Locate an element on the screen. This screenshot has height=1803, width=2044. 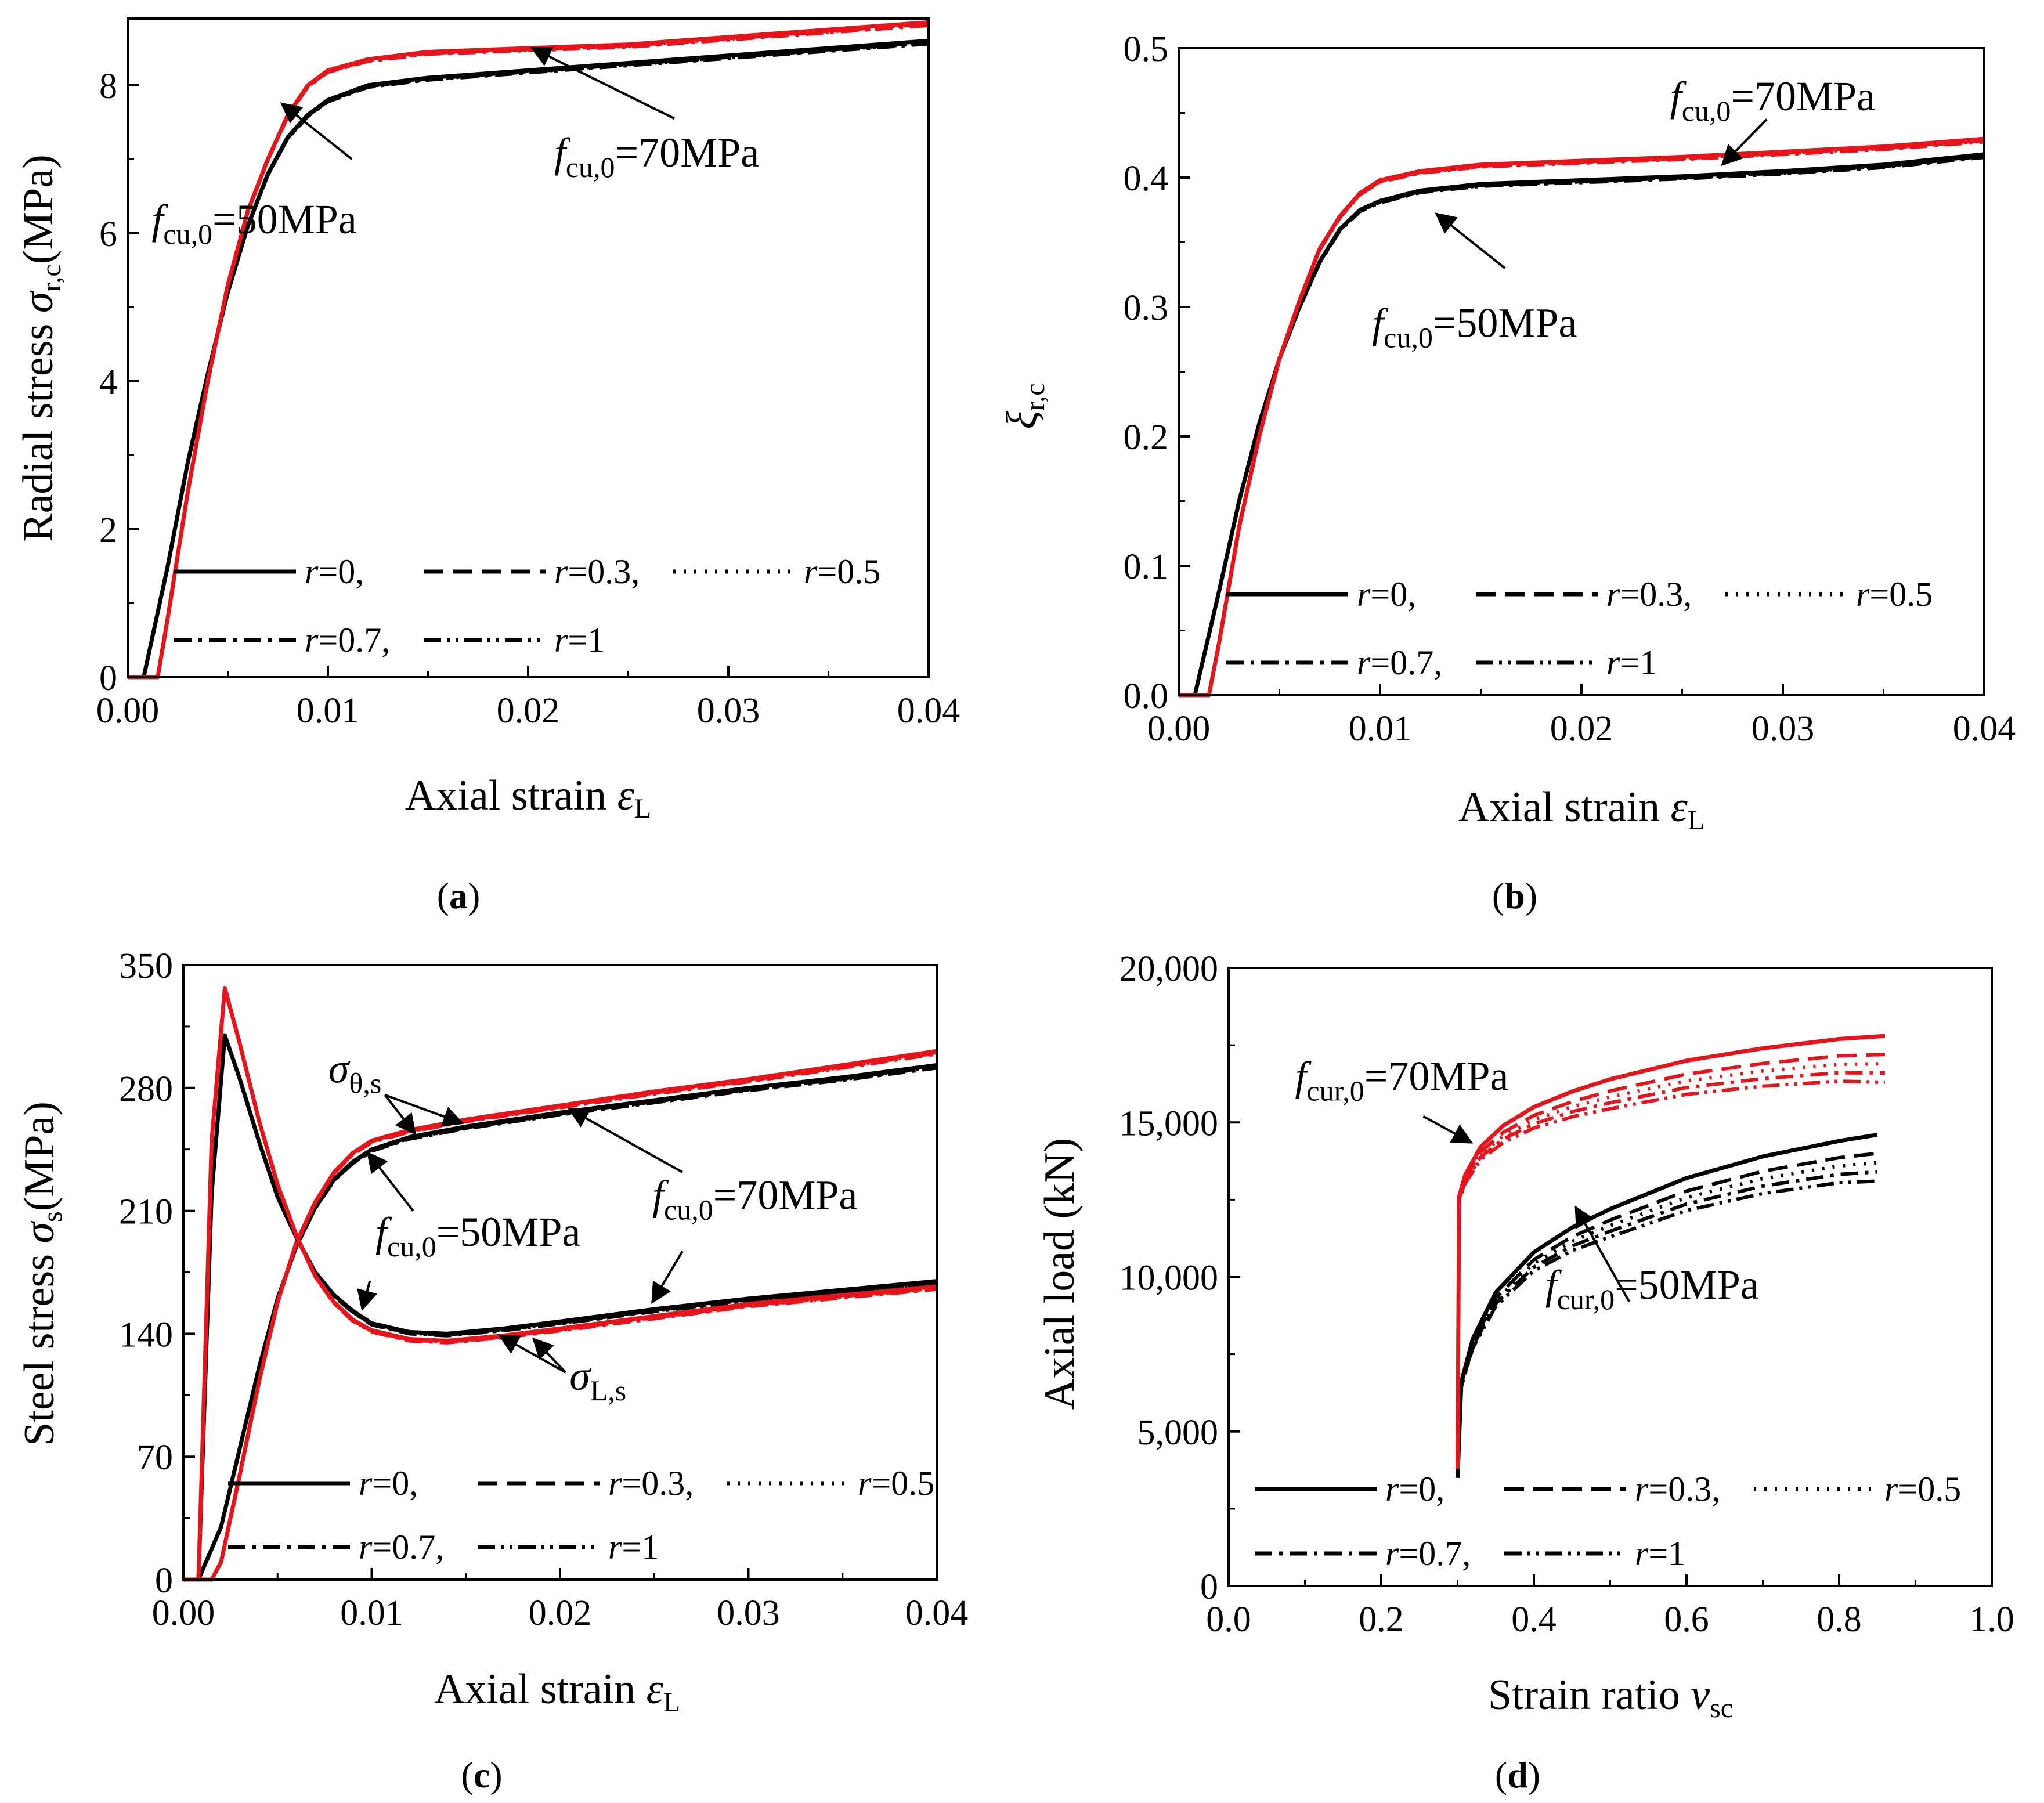
caption-letter-d: d is located at coordinates (1518, 1774).